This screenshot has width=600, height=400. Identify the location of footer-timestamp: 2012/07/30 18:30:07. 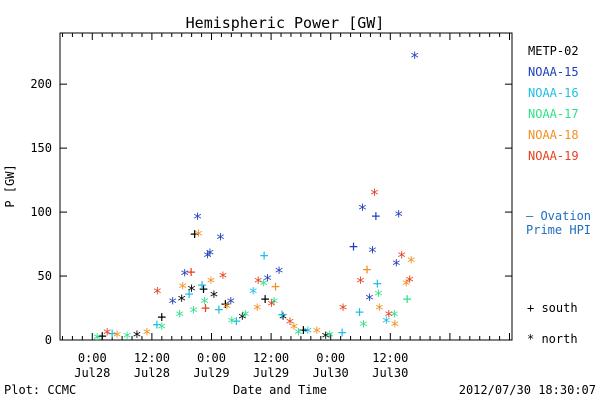
(527, 390).